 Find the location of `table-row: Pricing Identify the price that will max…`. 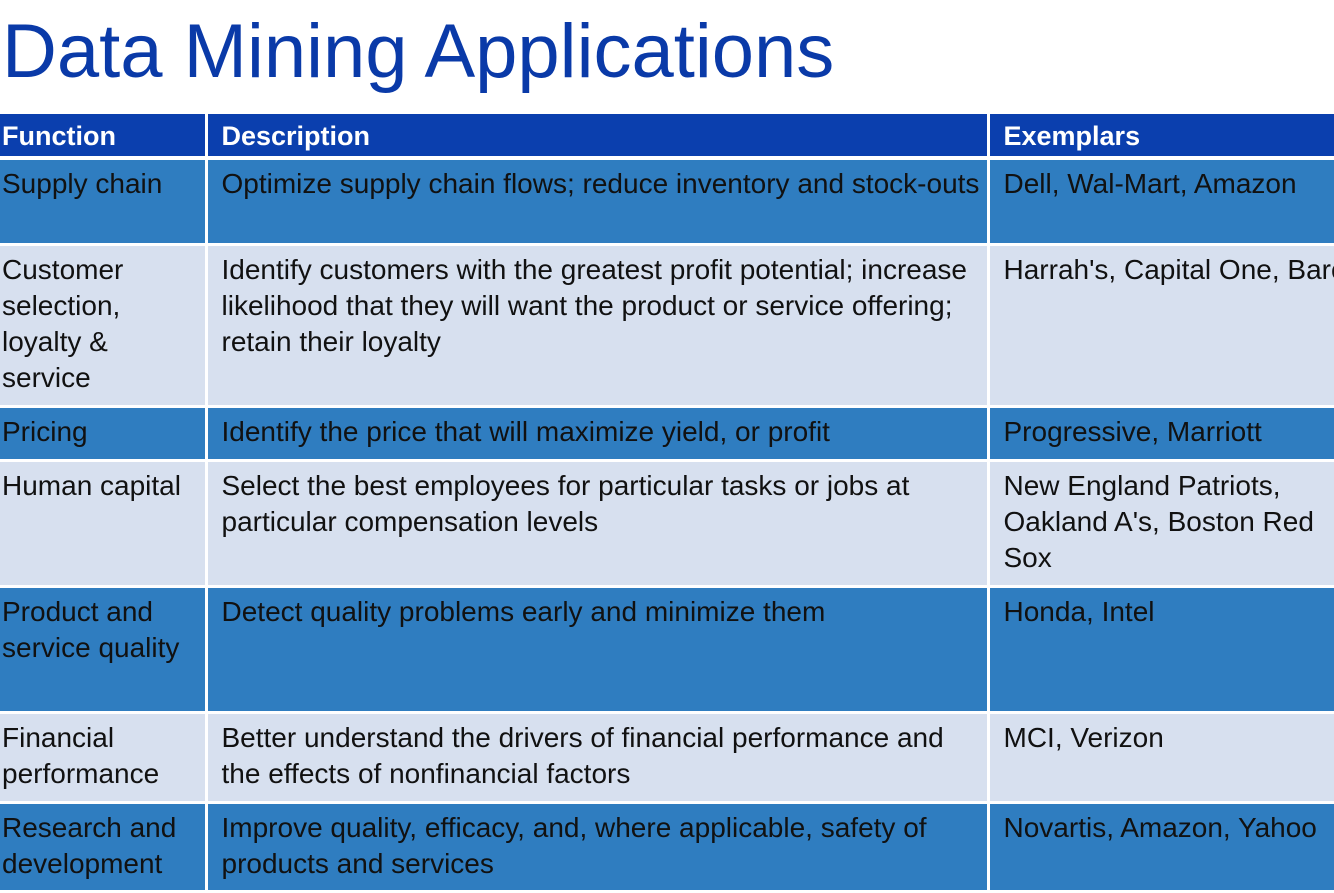

table-row: Pricing Identify the price that will max… is located at coordinates (667, 433).